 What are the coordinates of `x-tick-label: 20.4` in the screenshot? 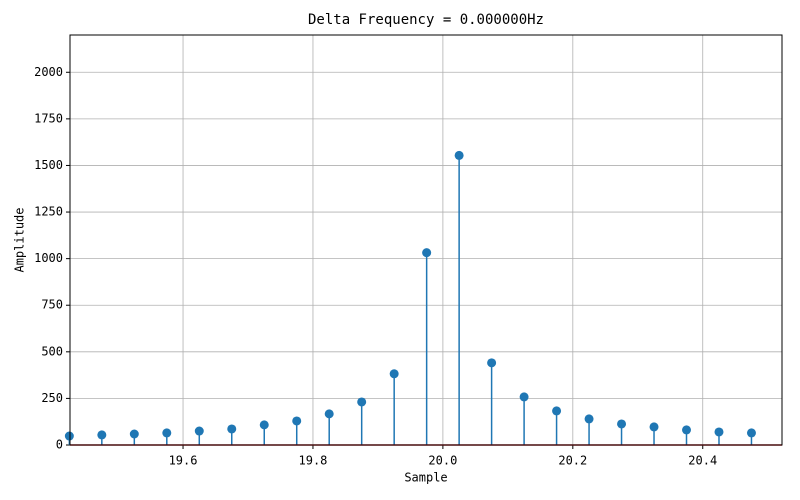 It's located at (702, 461).